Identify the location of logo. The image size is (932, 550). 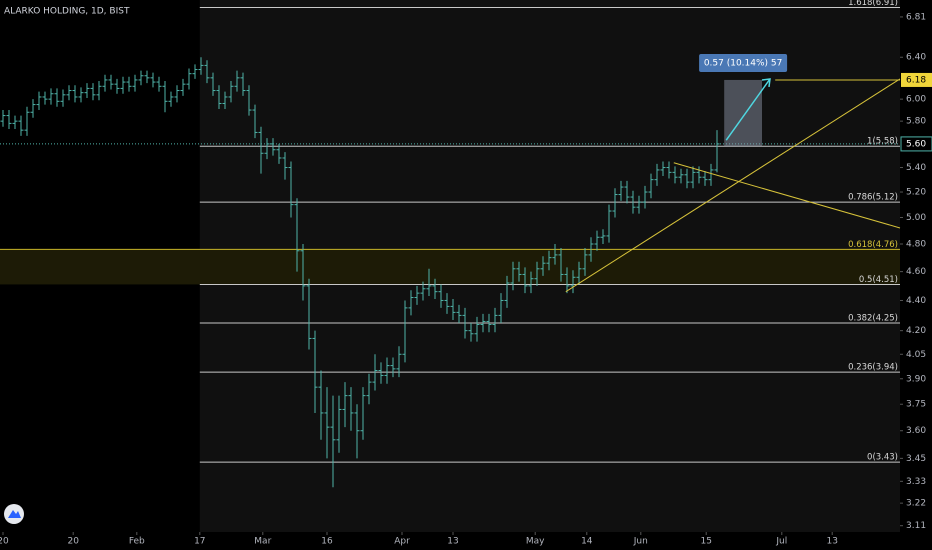
(14, 514).